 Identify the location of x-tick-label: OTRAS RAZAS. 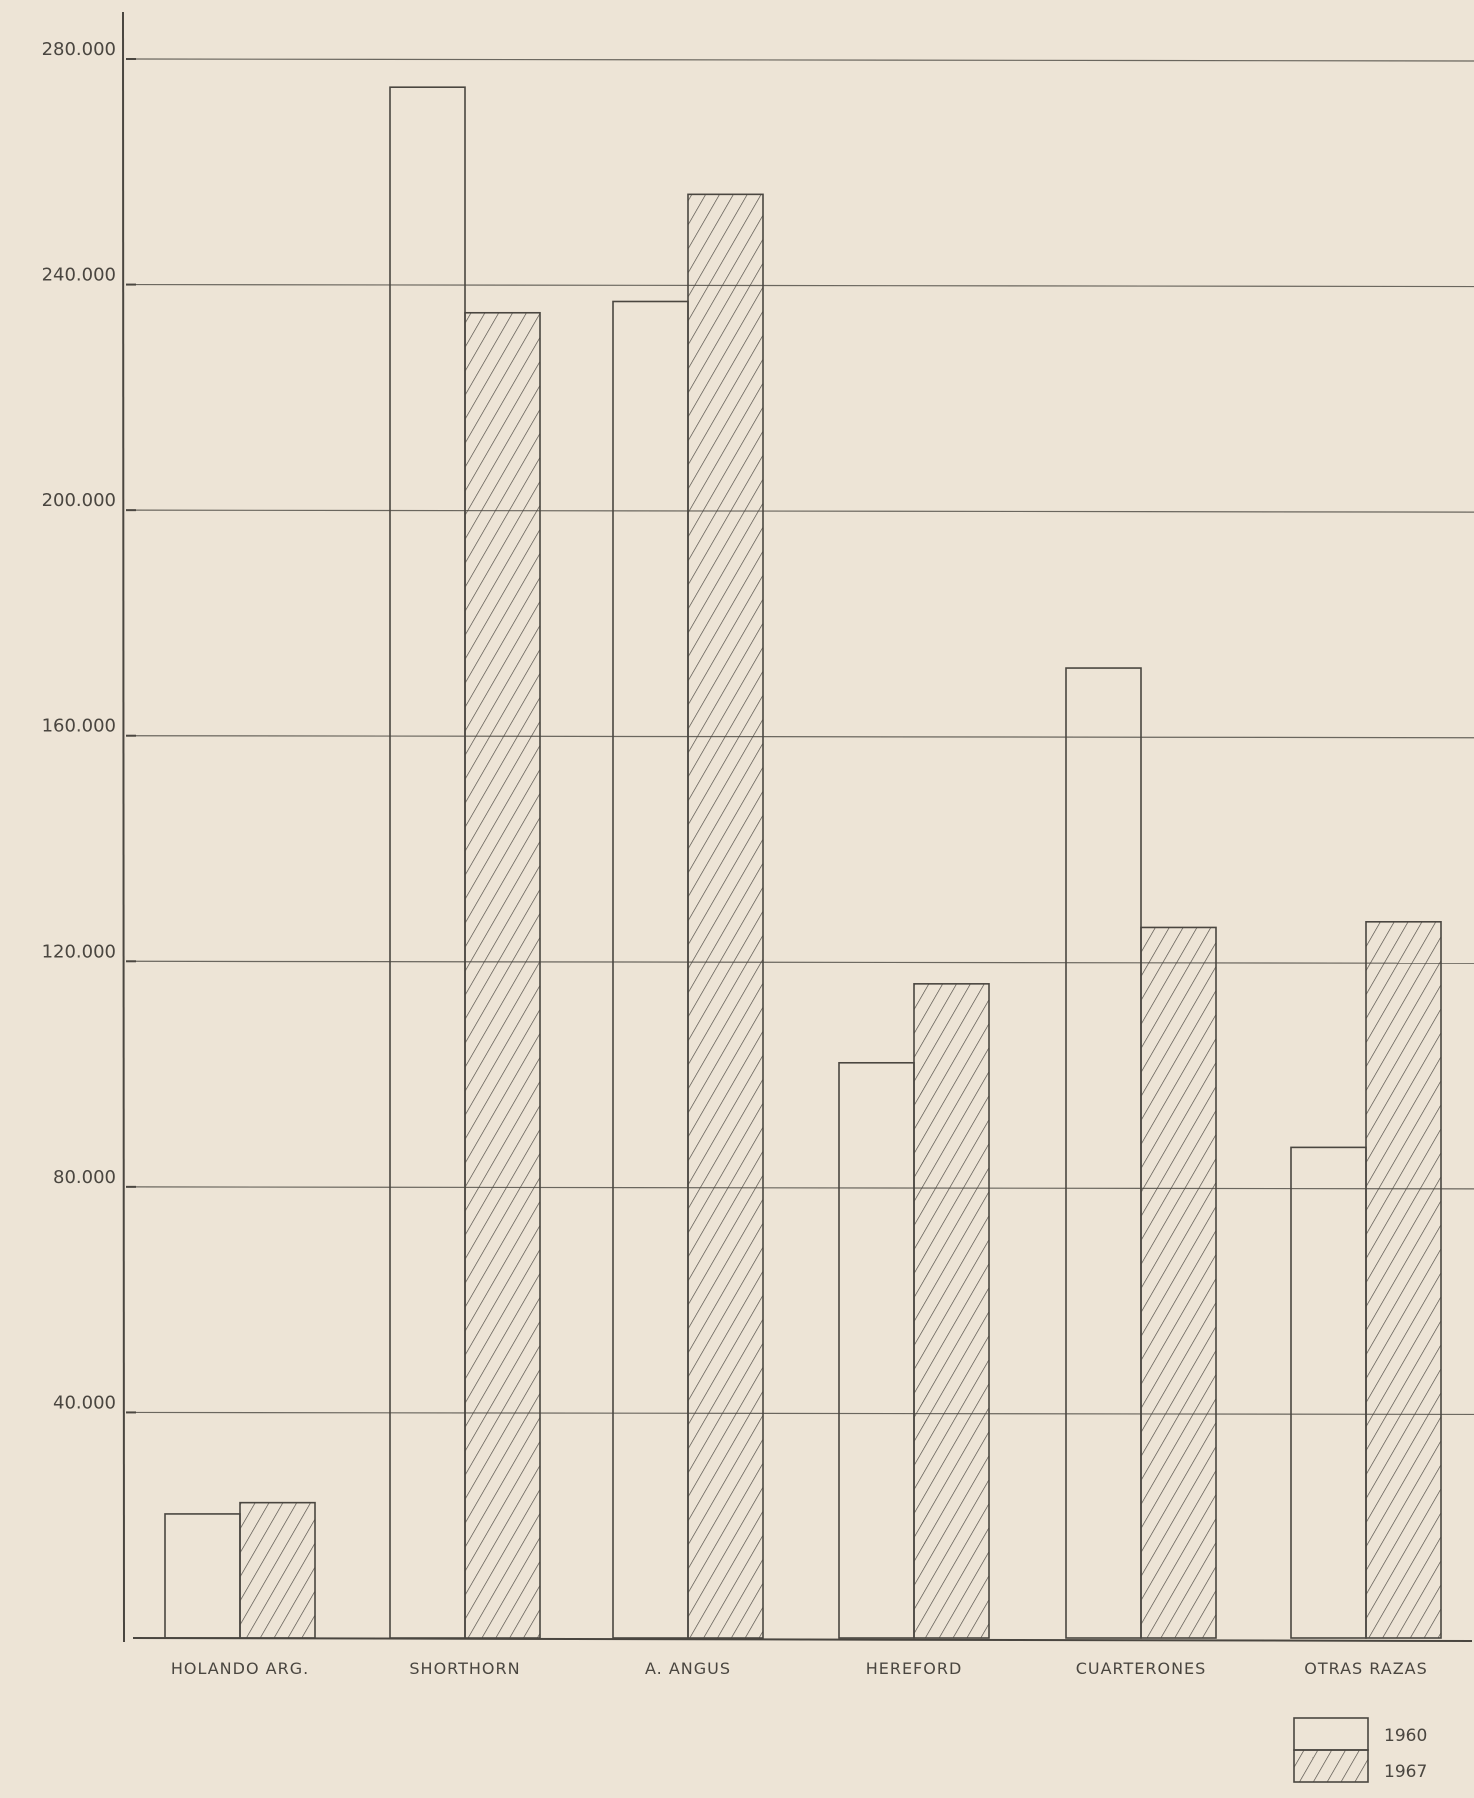
(1366, 1668).